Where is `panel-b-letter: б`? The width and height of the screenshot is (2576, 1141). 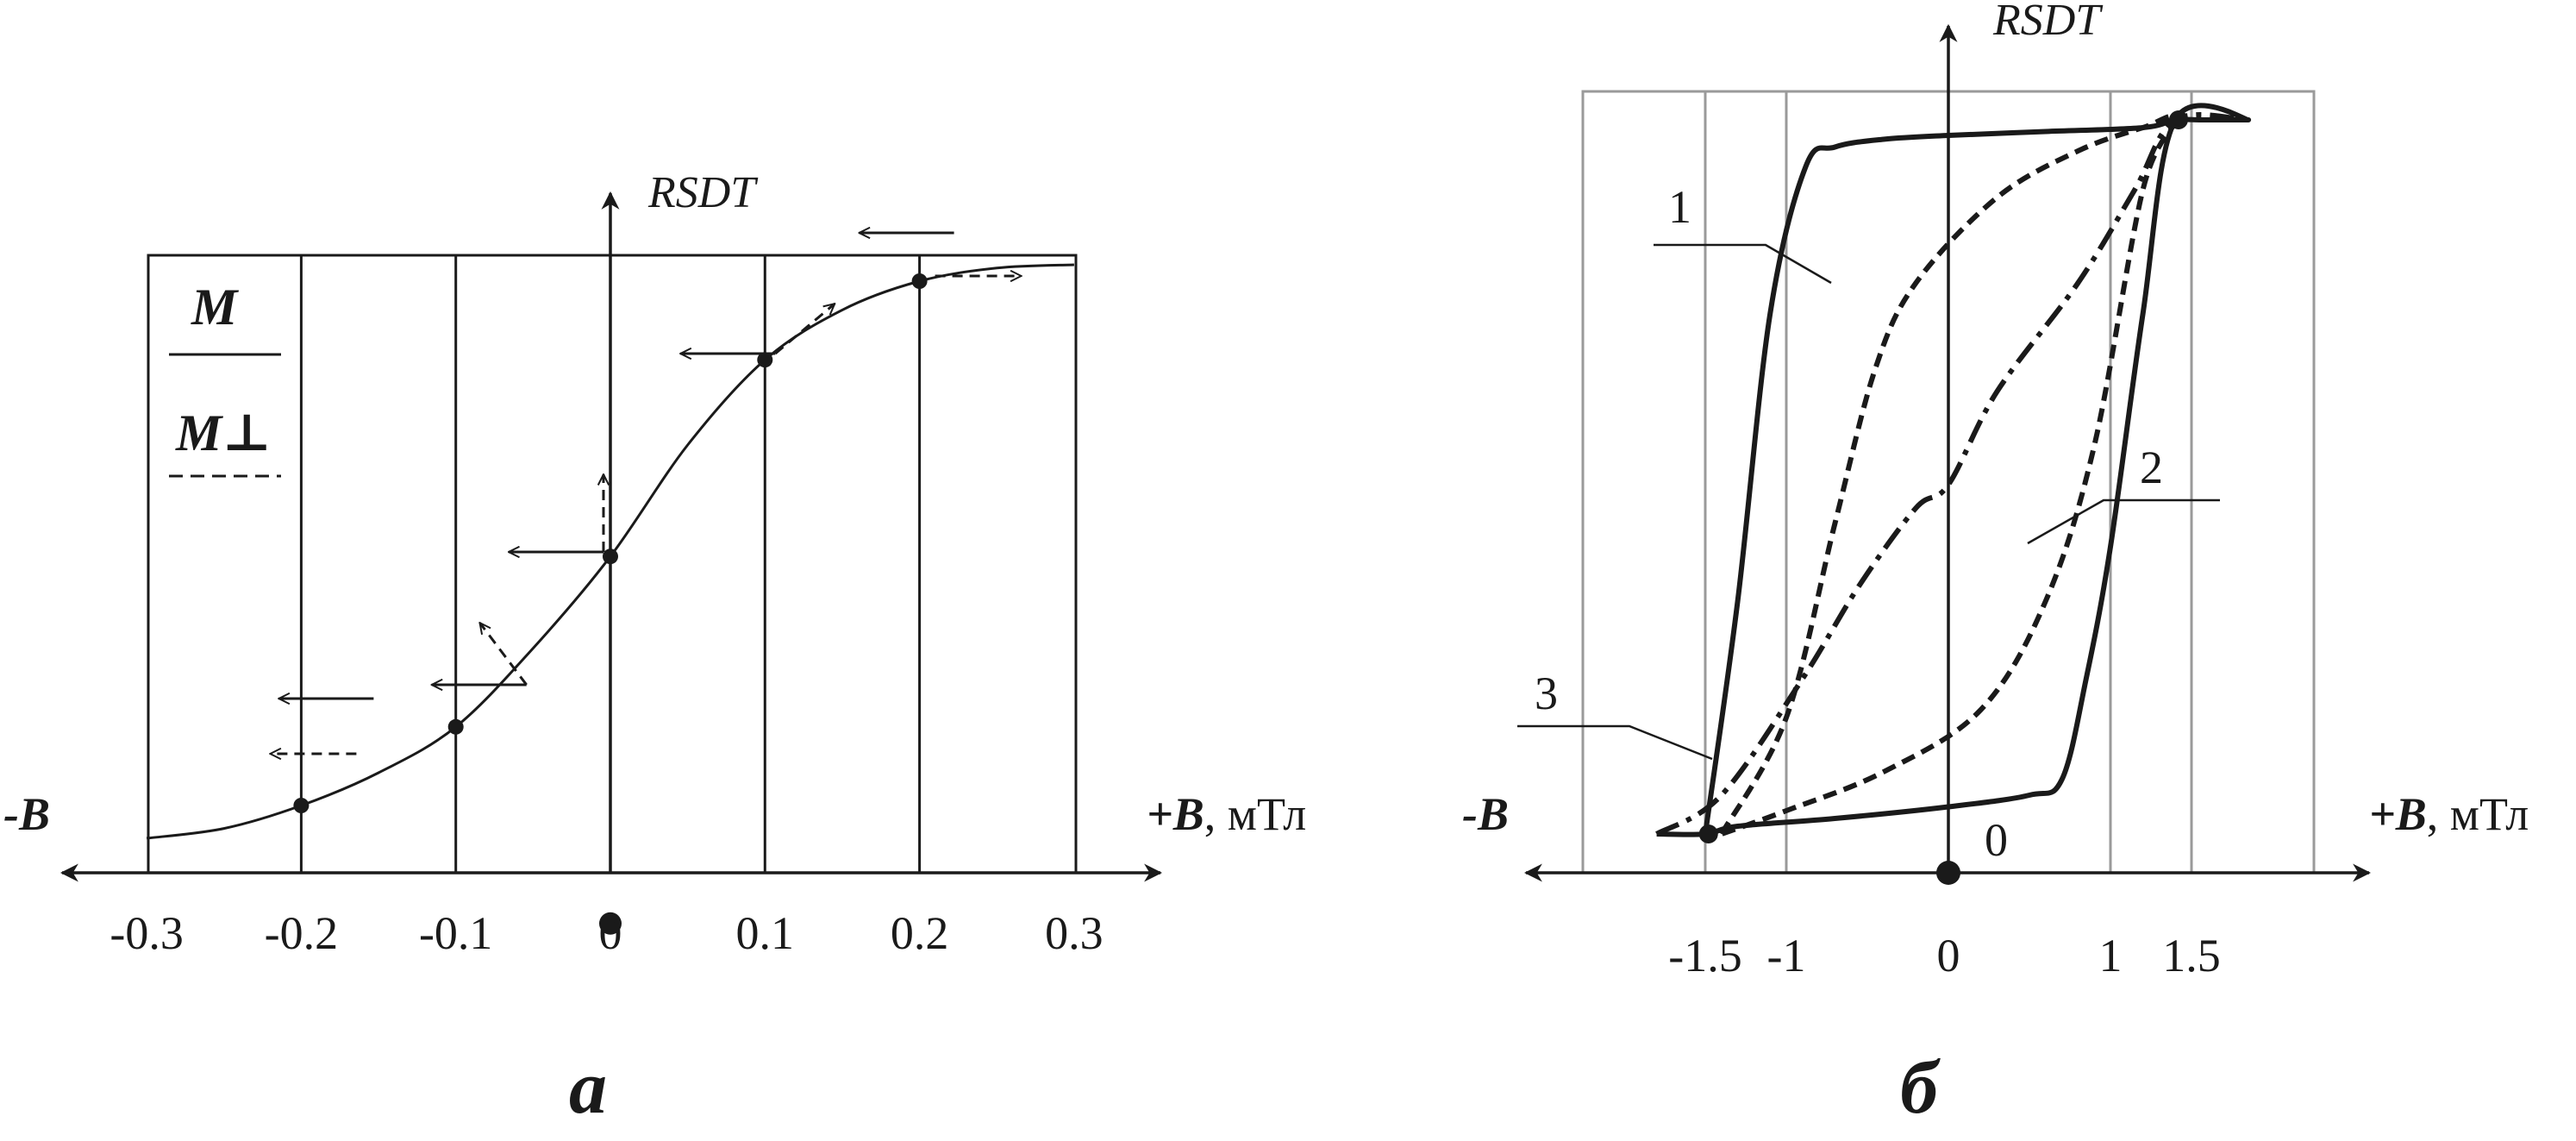 panel-b-letter: б is located at coordinates (1921, 1088).